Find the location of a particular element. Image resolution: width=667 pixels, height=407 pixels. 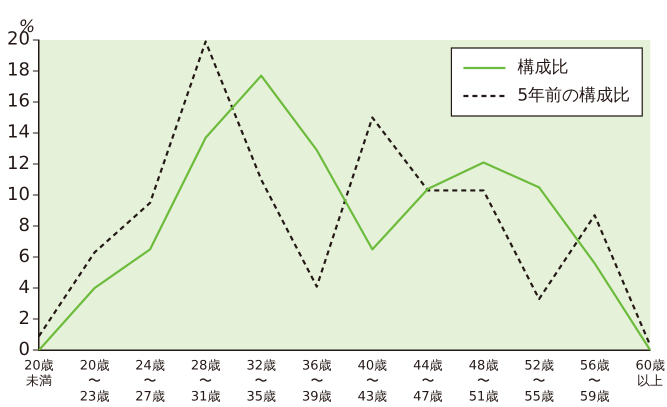

y-tick-label: 10 is located at coordinates (18, 194).